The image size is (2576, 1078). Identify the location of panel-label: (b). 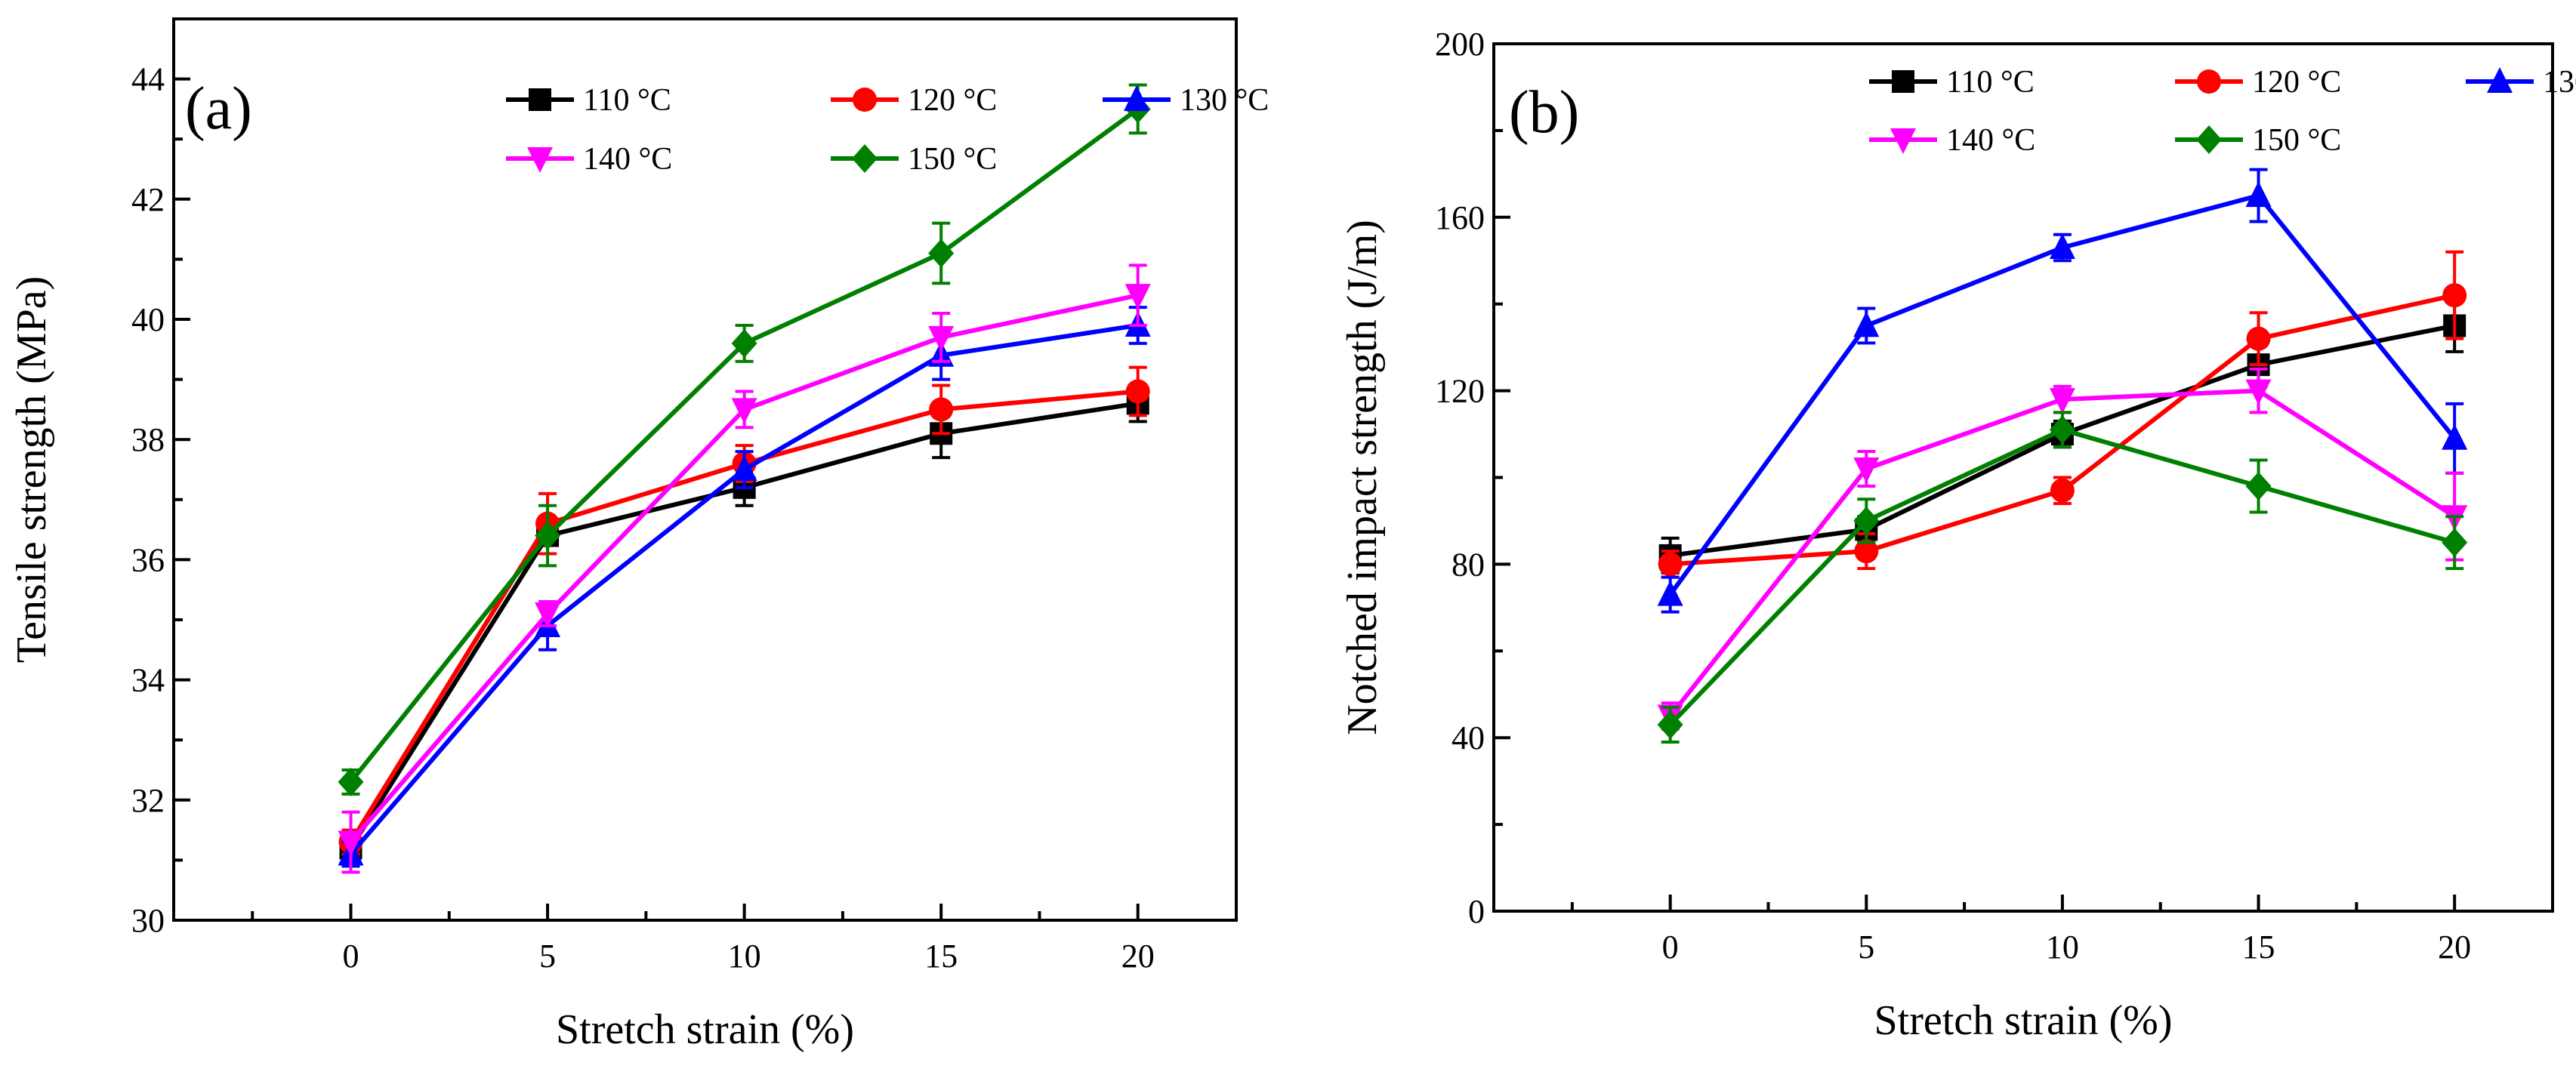
(1544, 112).